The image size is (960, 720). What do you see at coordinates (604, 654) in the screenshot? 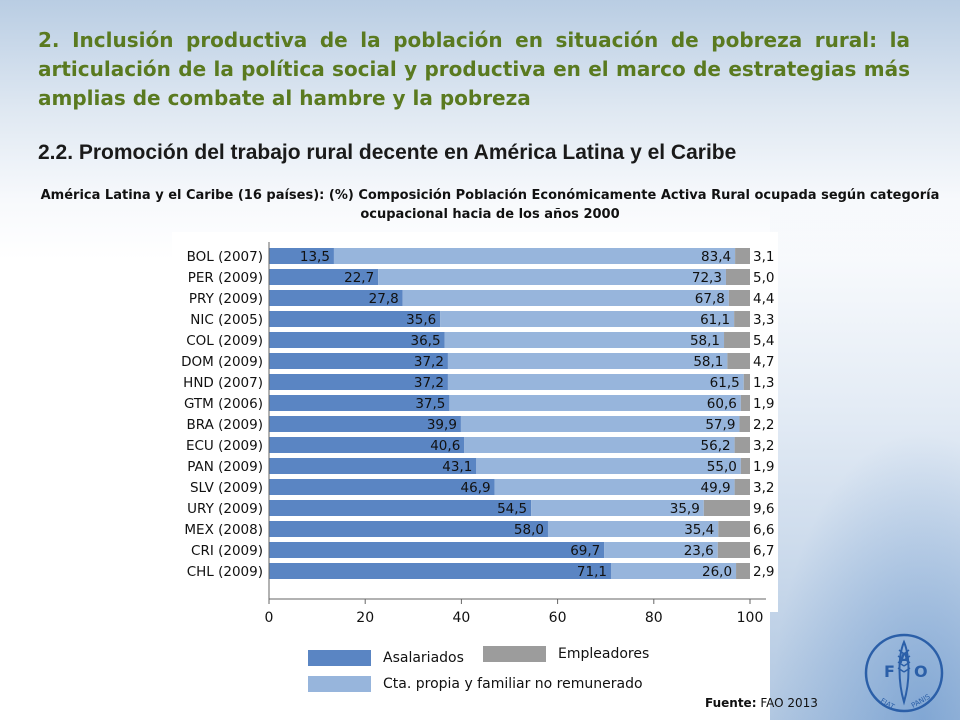
I see `legend-label-empleadores: Empleadores` at bounding box center [604, 654].